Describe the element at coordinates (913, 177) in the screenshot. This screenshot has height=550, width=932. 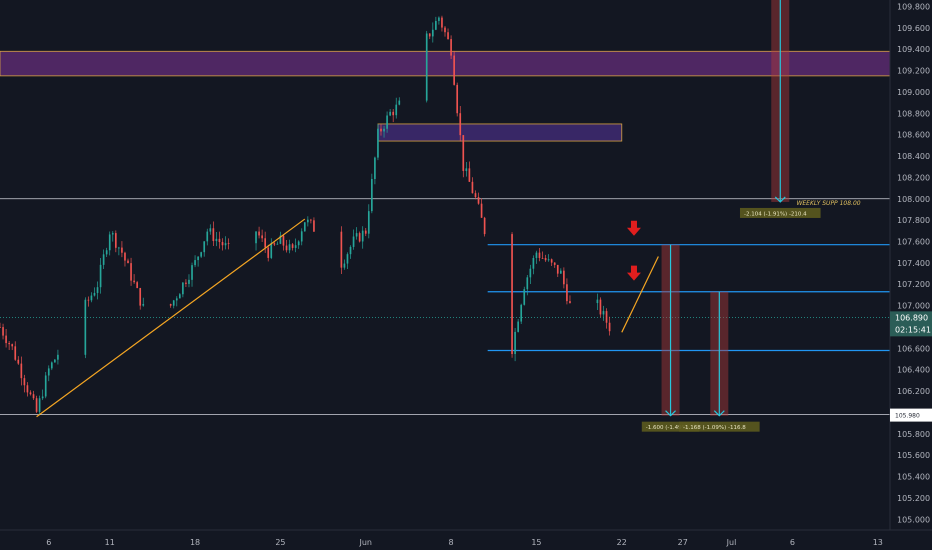
I see `price-tick-15: 108.200` at that location.